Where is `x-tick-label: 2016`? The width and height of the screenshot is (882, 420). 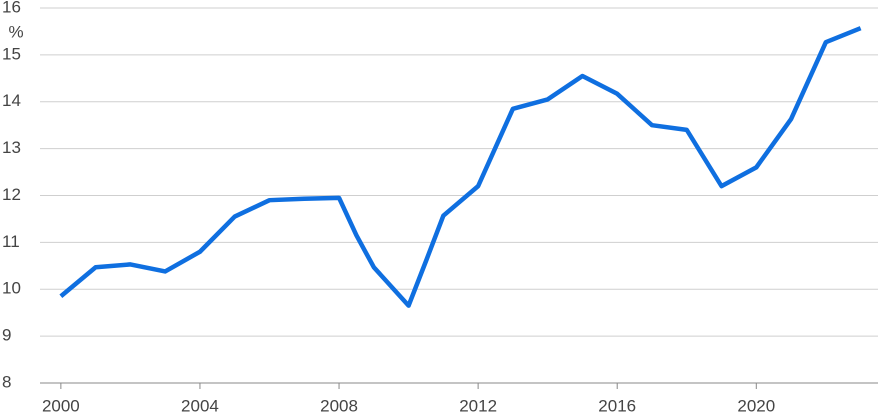
x-tick-label: 2016 is located at coordinates (617, 405).